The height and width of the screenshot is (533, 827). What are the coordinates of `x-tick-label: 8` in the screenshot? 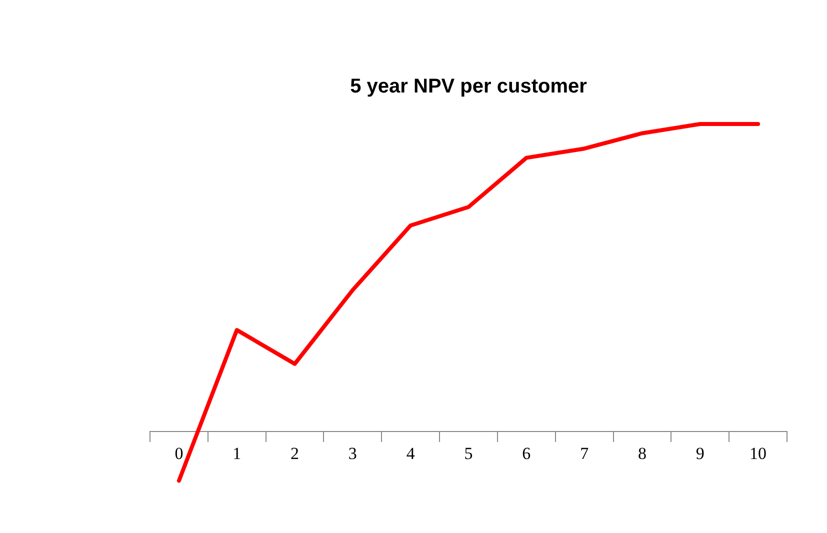 It's located at (642, 454).